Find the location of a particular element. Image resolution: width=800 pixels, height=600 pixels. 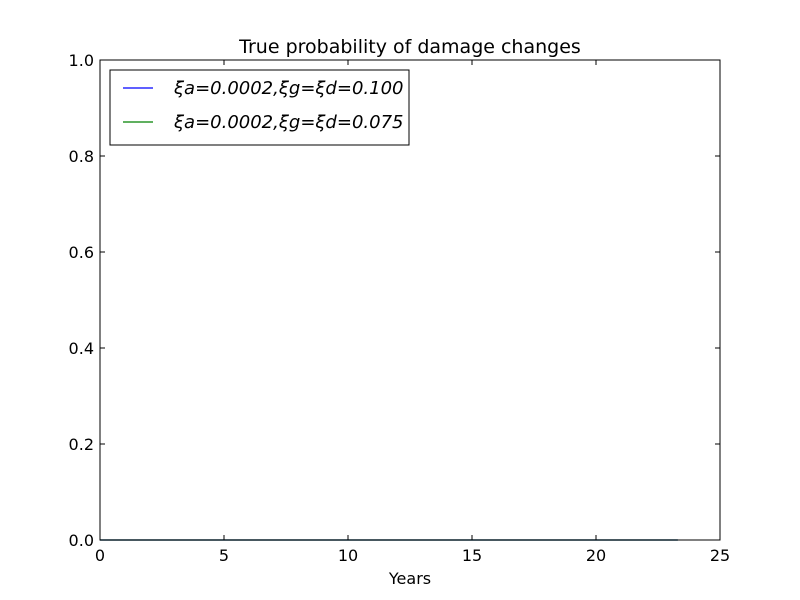

legend-label-1: ξa=0.0002,ξg=ξd=0.100 is located at coordinates (288, 88).